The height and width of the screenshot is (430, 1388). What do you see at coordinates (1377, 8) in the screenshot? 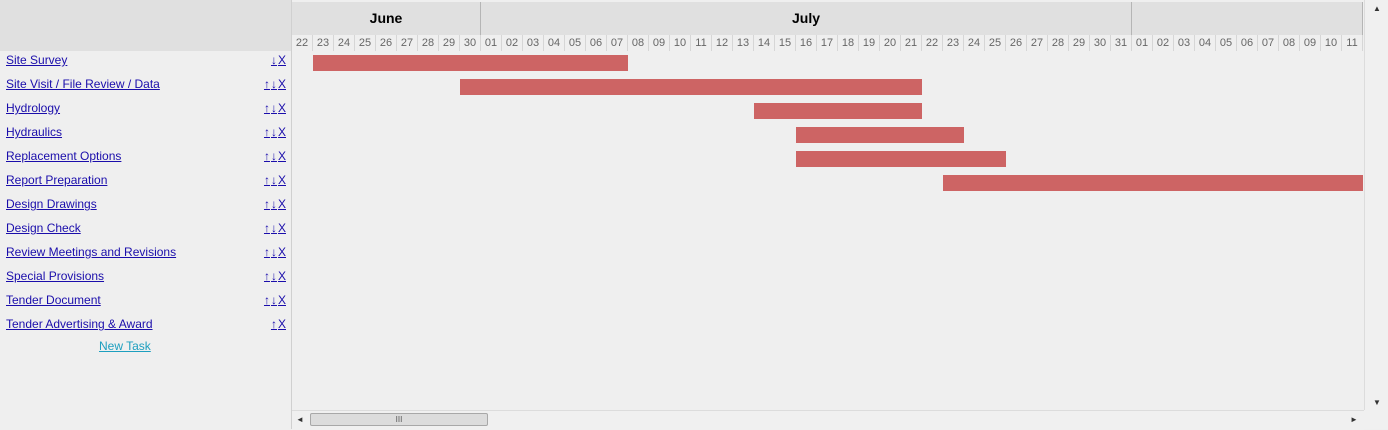
I see `scroll-up-arrow-icon: ▲` at bounding box center [1377, 8].